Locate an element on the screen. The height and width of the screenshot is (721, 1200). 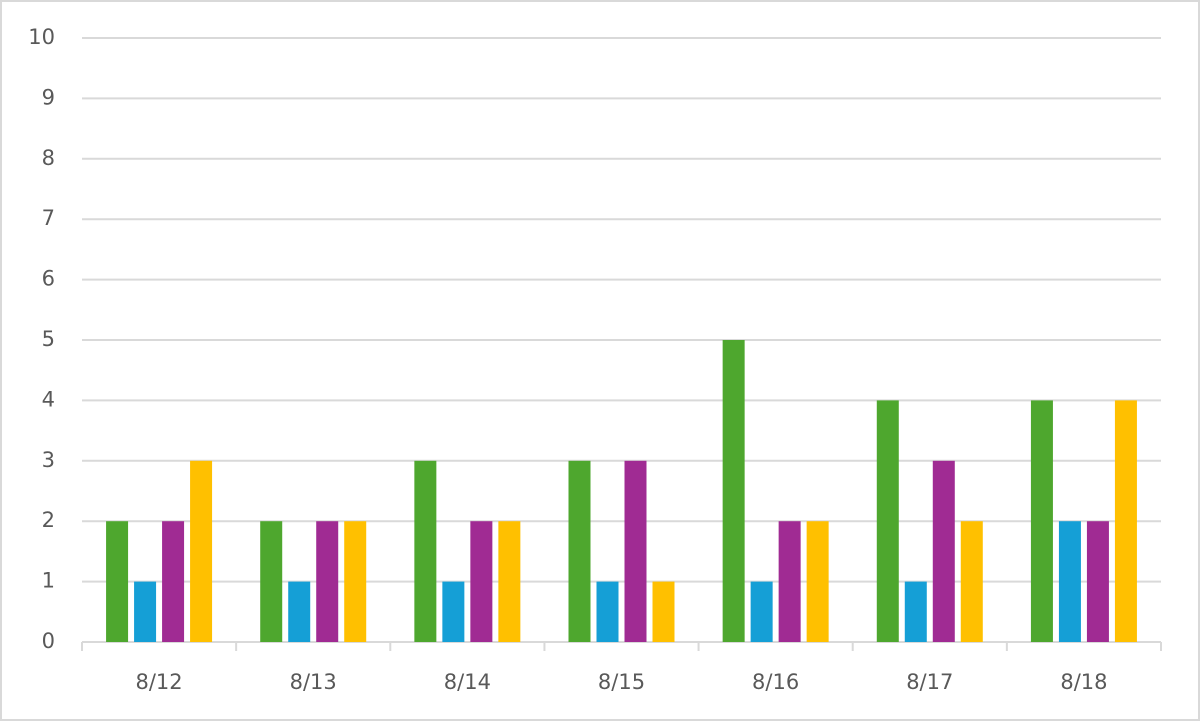
x-tick-label: 8/17 is located at coordinates (929, 682).